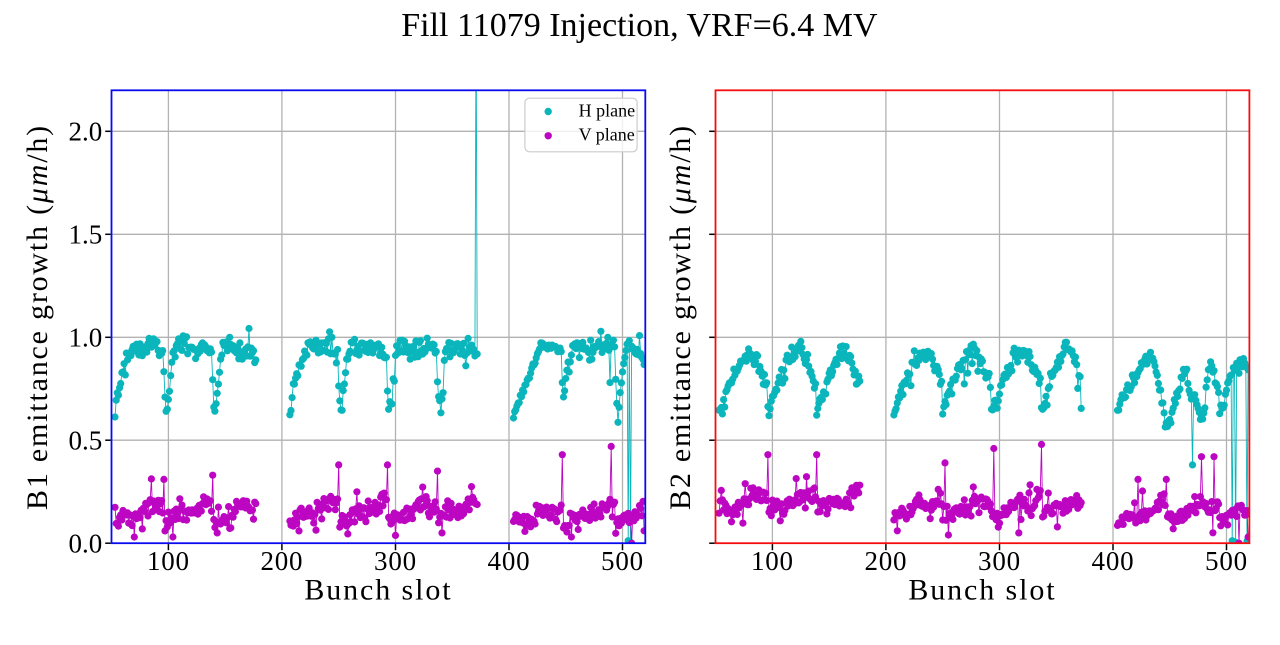  I want to click on svg-text: 0.0, so click(86, 544).